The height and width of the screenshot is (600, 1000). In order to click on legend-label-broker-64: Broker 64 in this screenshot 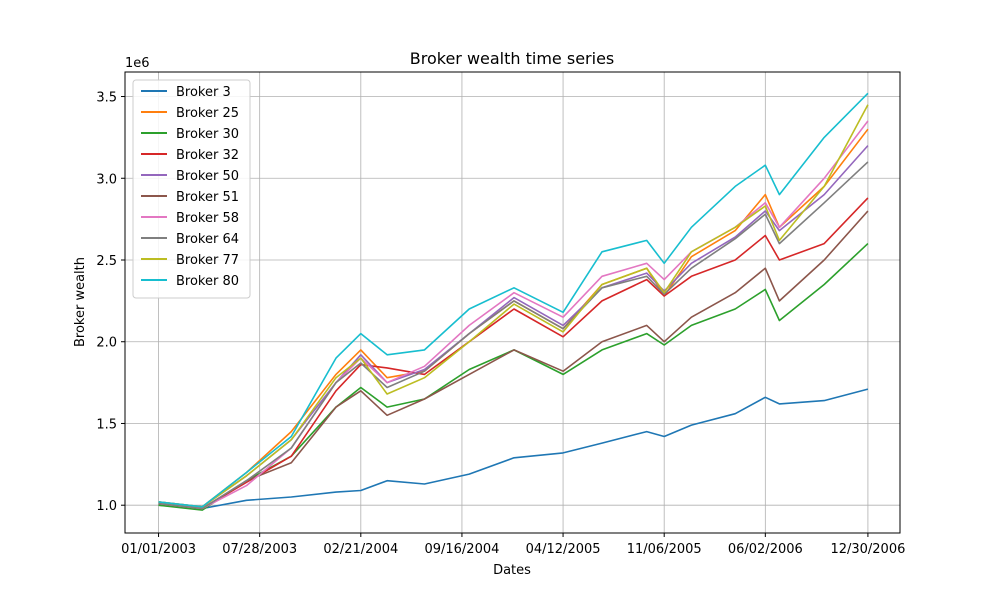, I will do `click(207, 239)`.